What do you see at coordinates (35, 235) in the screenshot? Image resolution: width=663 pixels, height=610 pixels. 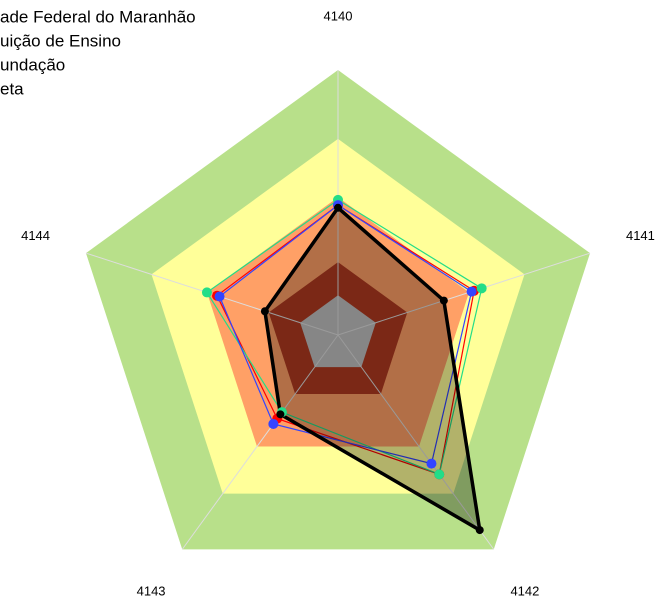 I see `axis-label: 4144` at bounding box center [35, 235].